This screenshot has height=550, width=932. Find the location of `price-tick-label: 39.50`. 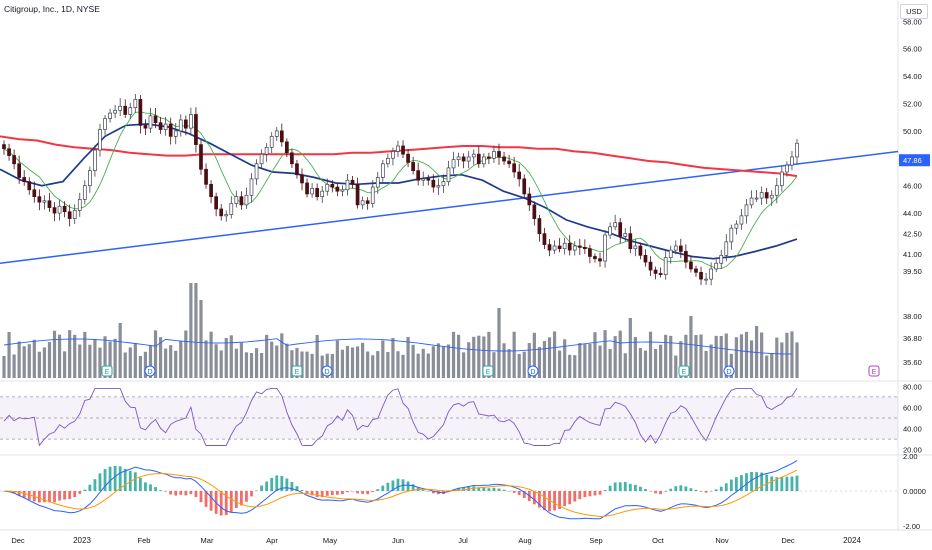

price-tick-label: 39.50 is located at coordinates (912, 271).